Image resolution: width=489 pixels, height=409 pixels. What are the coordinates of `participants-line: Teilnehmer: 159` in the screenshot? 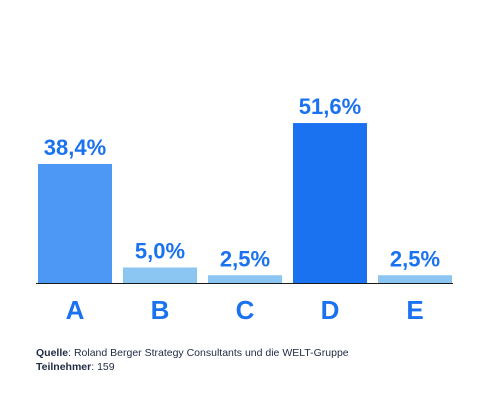 It's located at (192, 367).